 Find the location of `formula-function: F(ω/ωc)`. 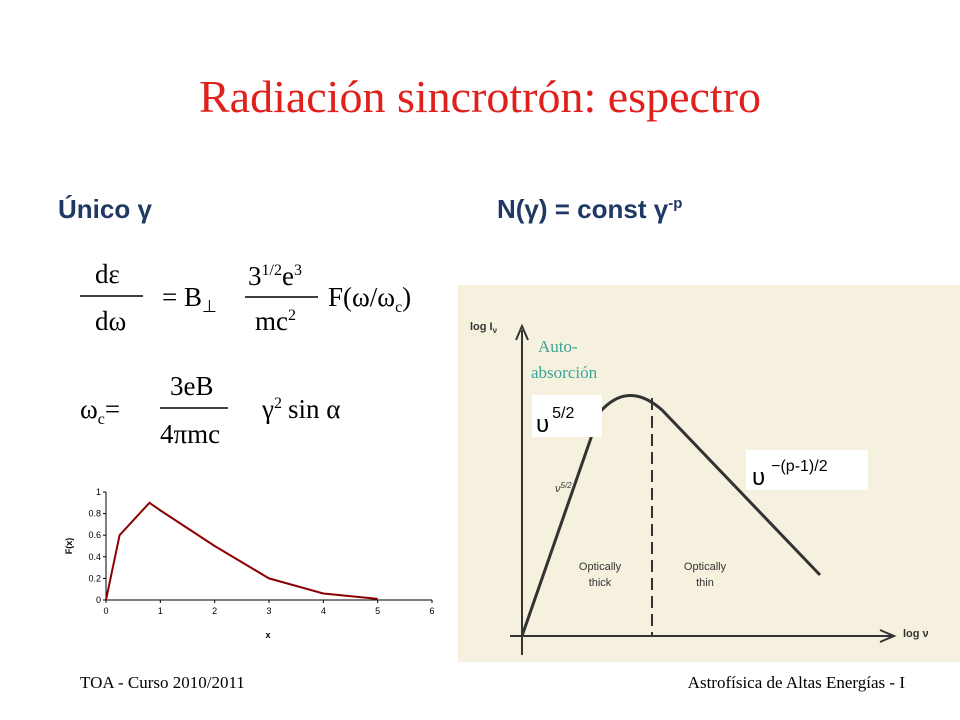

formula-function: F(ω/ωc) is located at coordinates (369, 299).